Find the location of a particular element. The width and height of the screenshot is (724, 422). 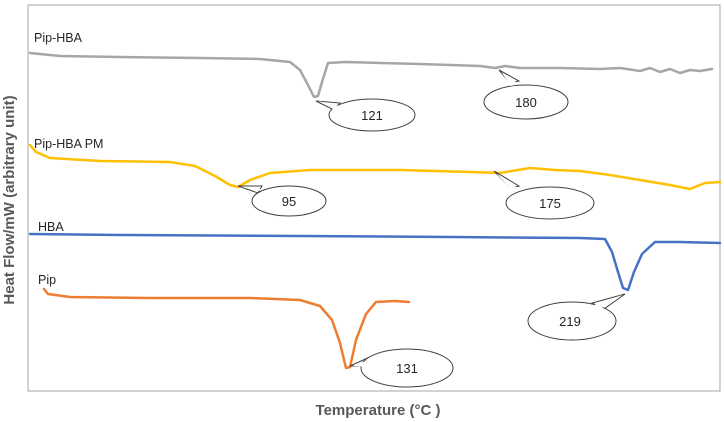

callout-175: 175 is located at coordinates (544, 195).